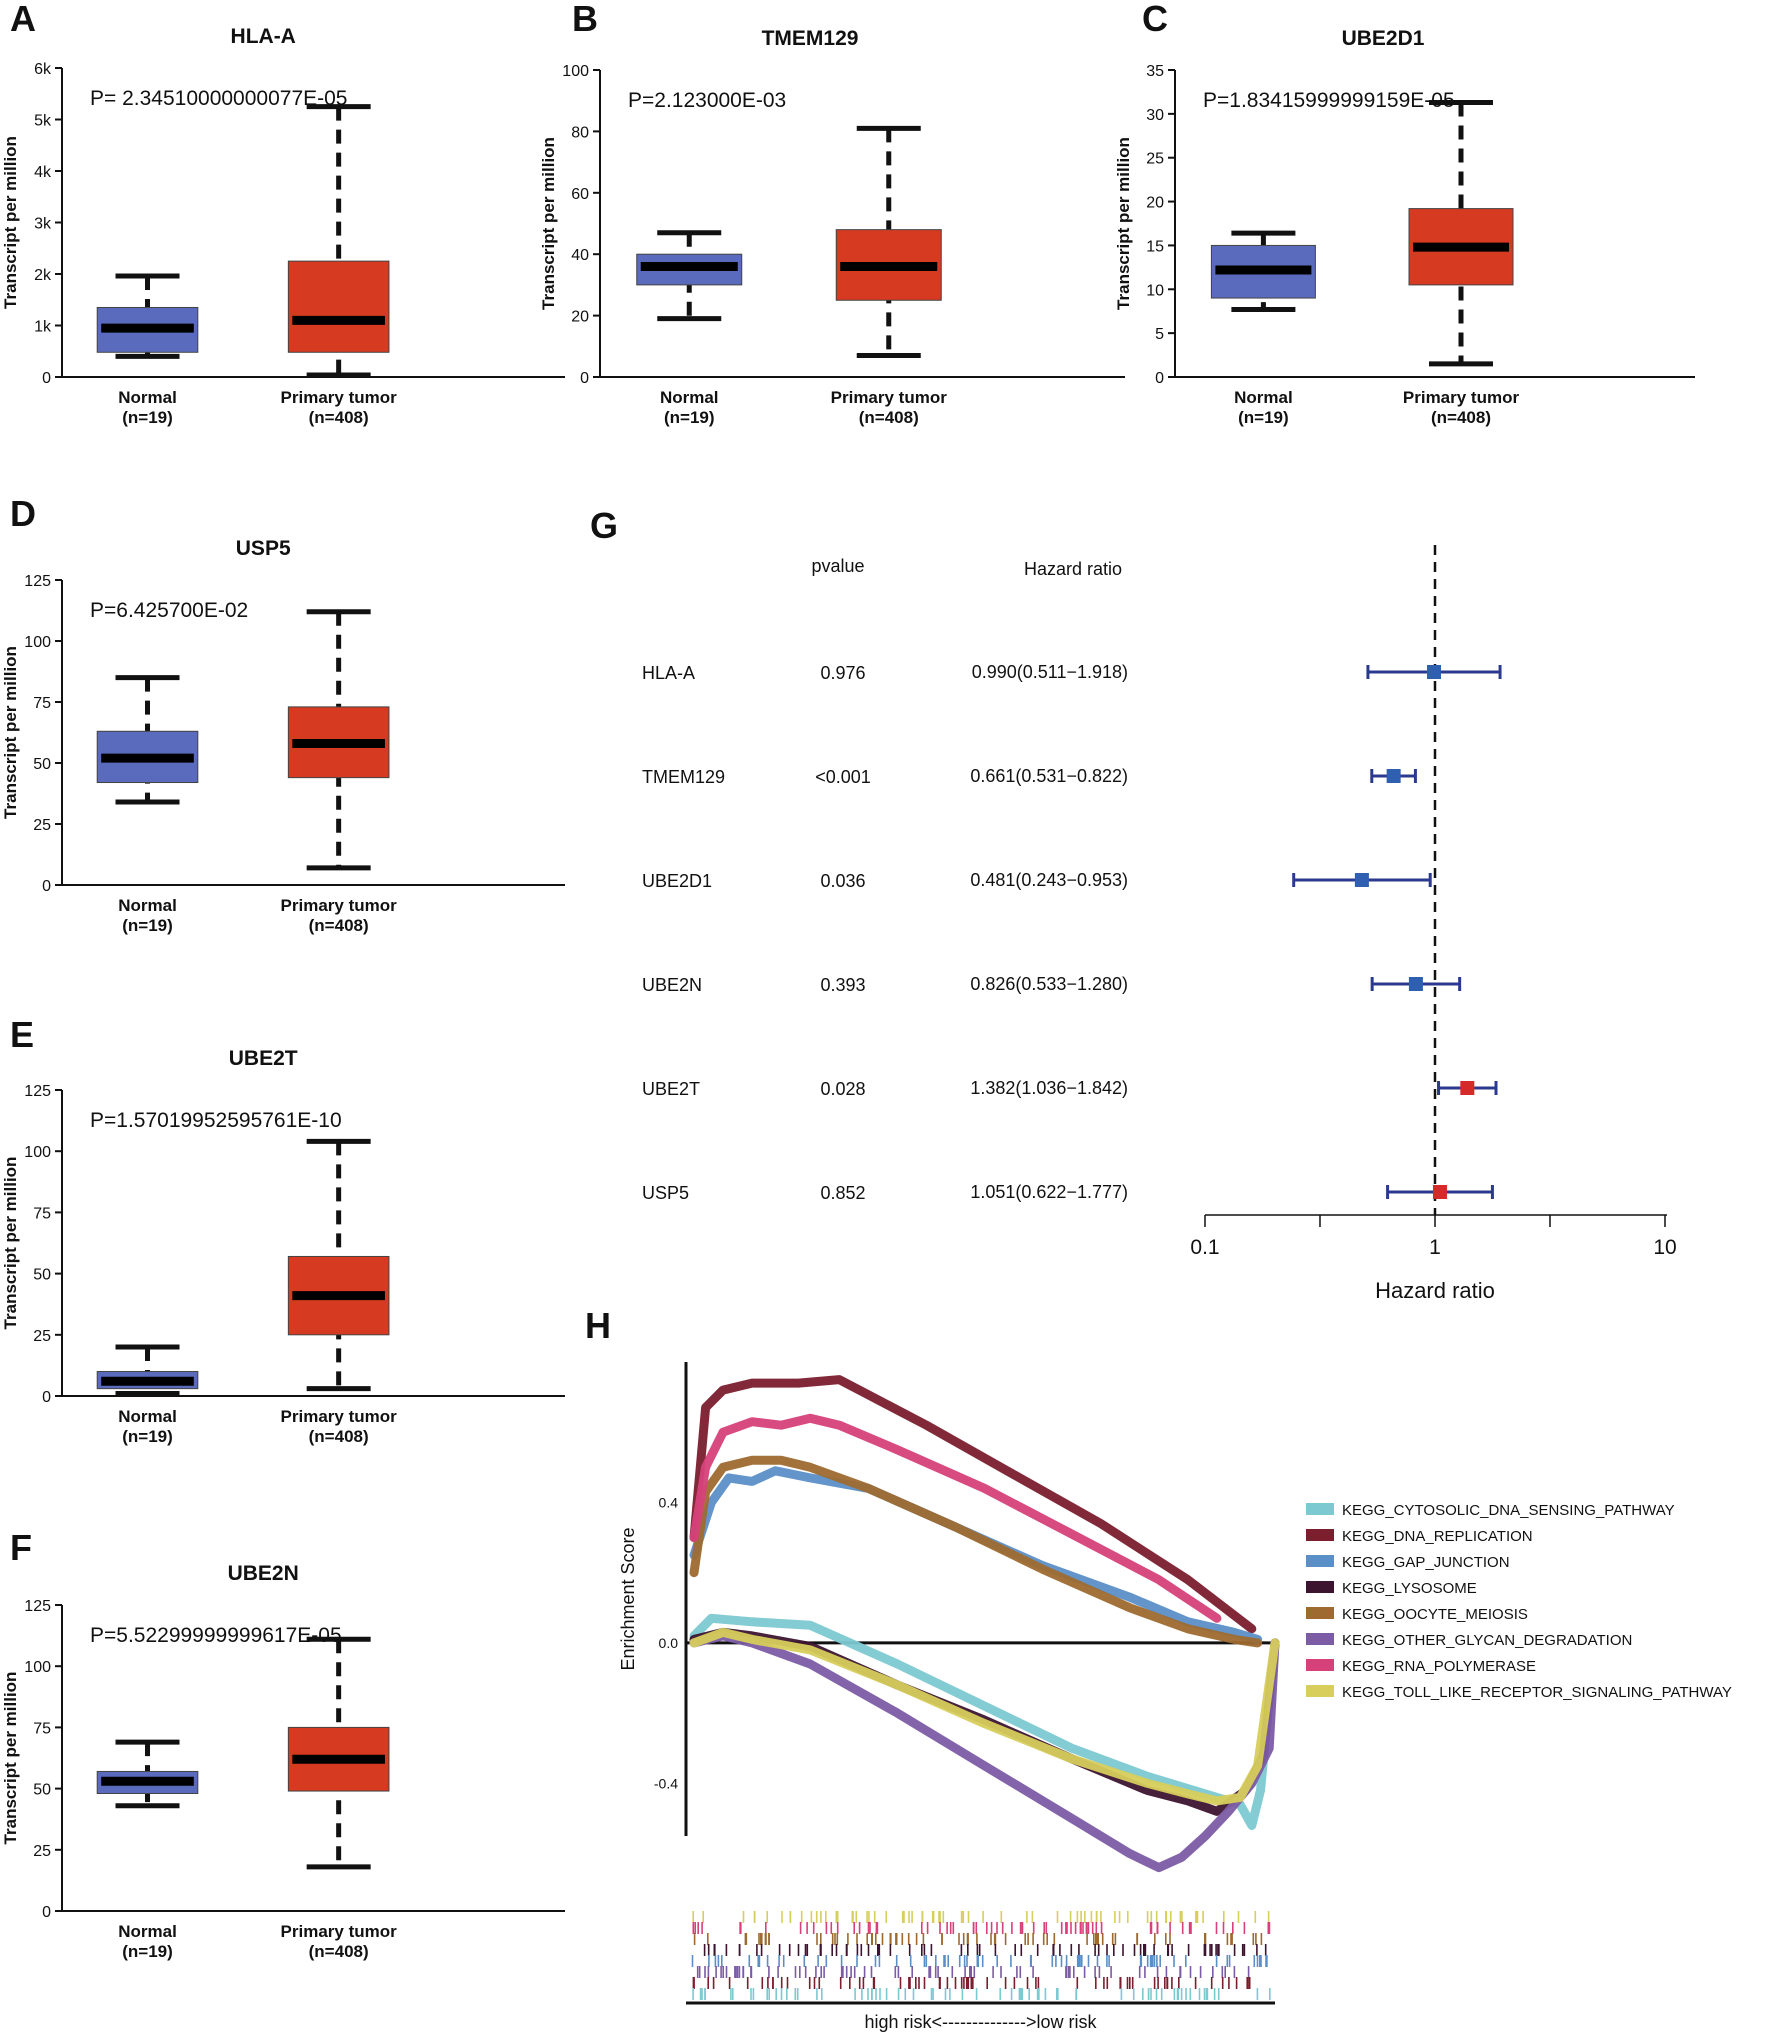 This screenshot has height=2041, width=1772. I want to click on y-tick-label: 5, so click(1159, 334).